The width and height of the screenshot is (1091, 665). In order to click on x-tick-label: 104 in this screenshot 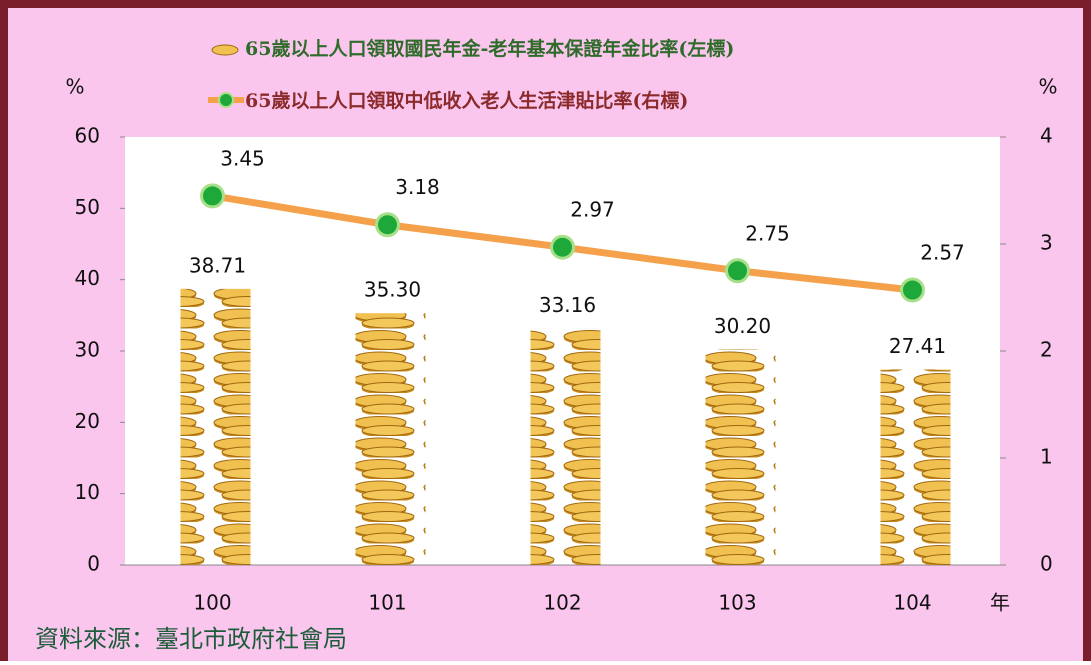, I will do `click(912, 603)`.